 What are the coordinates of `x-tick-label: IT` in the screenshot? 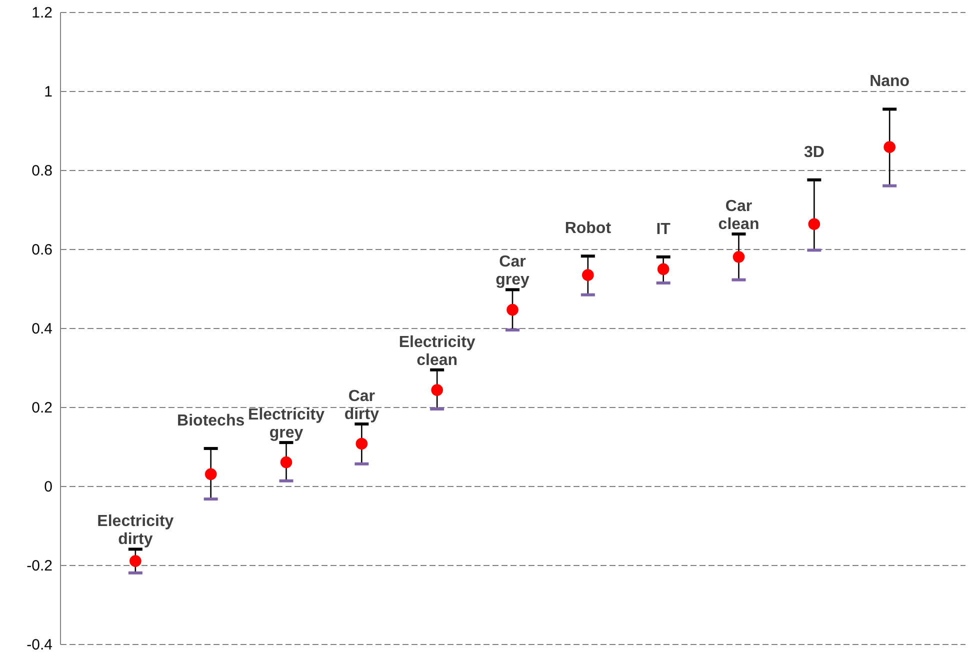 It's located at (663, 229).